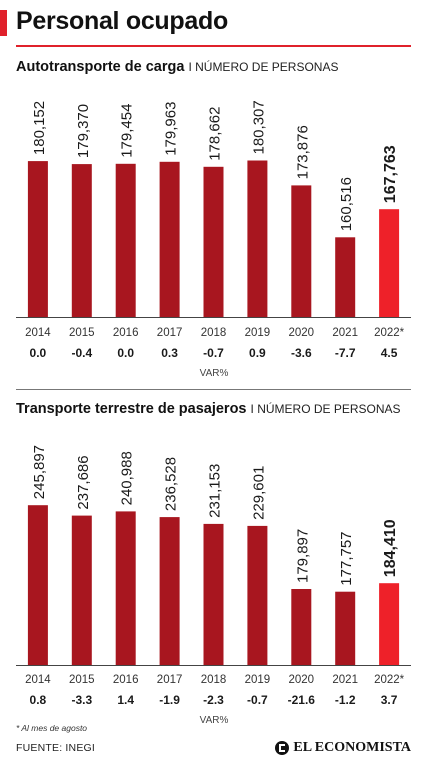 This screenshot has width=427, height=768. What do you see at coordinates (389, 353) in the screenshot?
I see `var-pct-2022: 4.5` at bounding box center [389, 353].